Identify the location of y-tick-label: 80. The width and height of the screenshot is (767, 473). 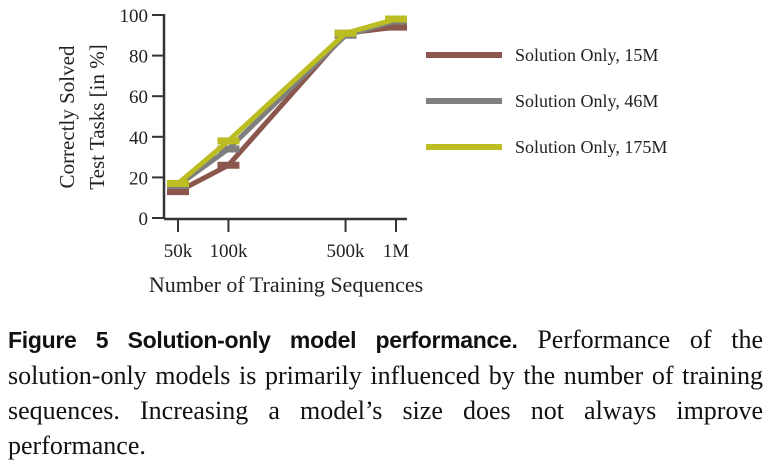
(138, 57).